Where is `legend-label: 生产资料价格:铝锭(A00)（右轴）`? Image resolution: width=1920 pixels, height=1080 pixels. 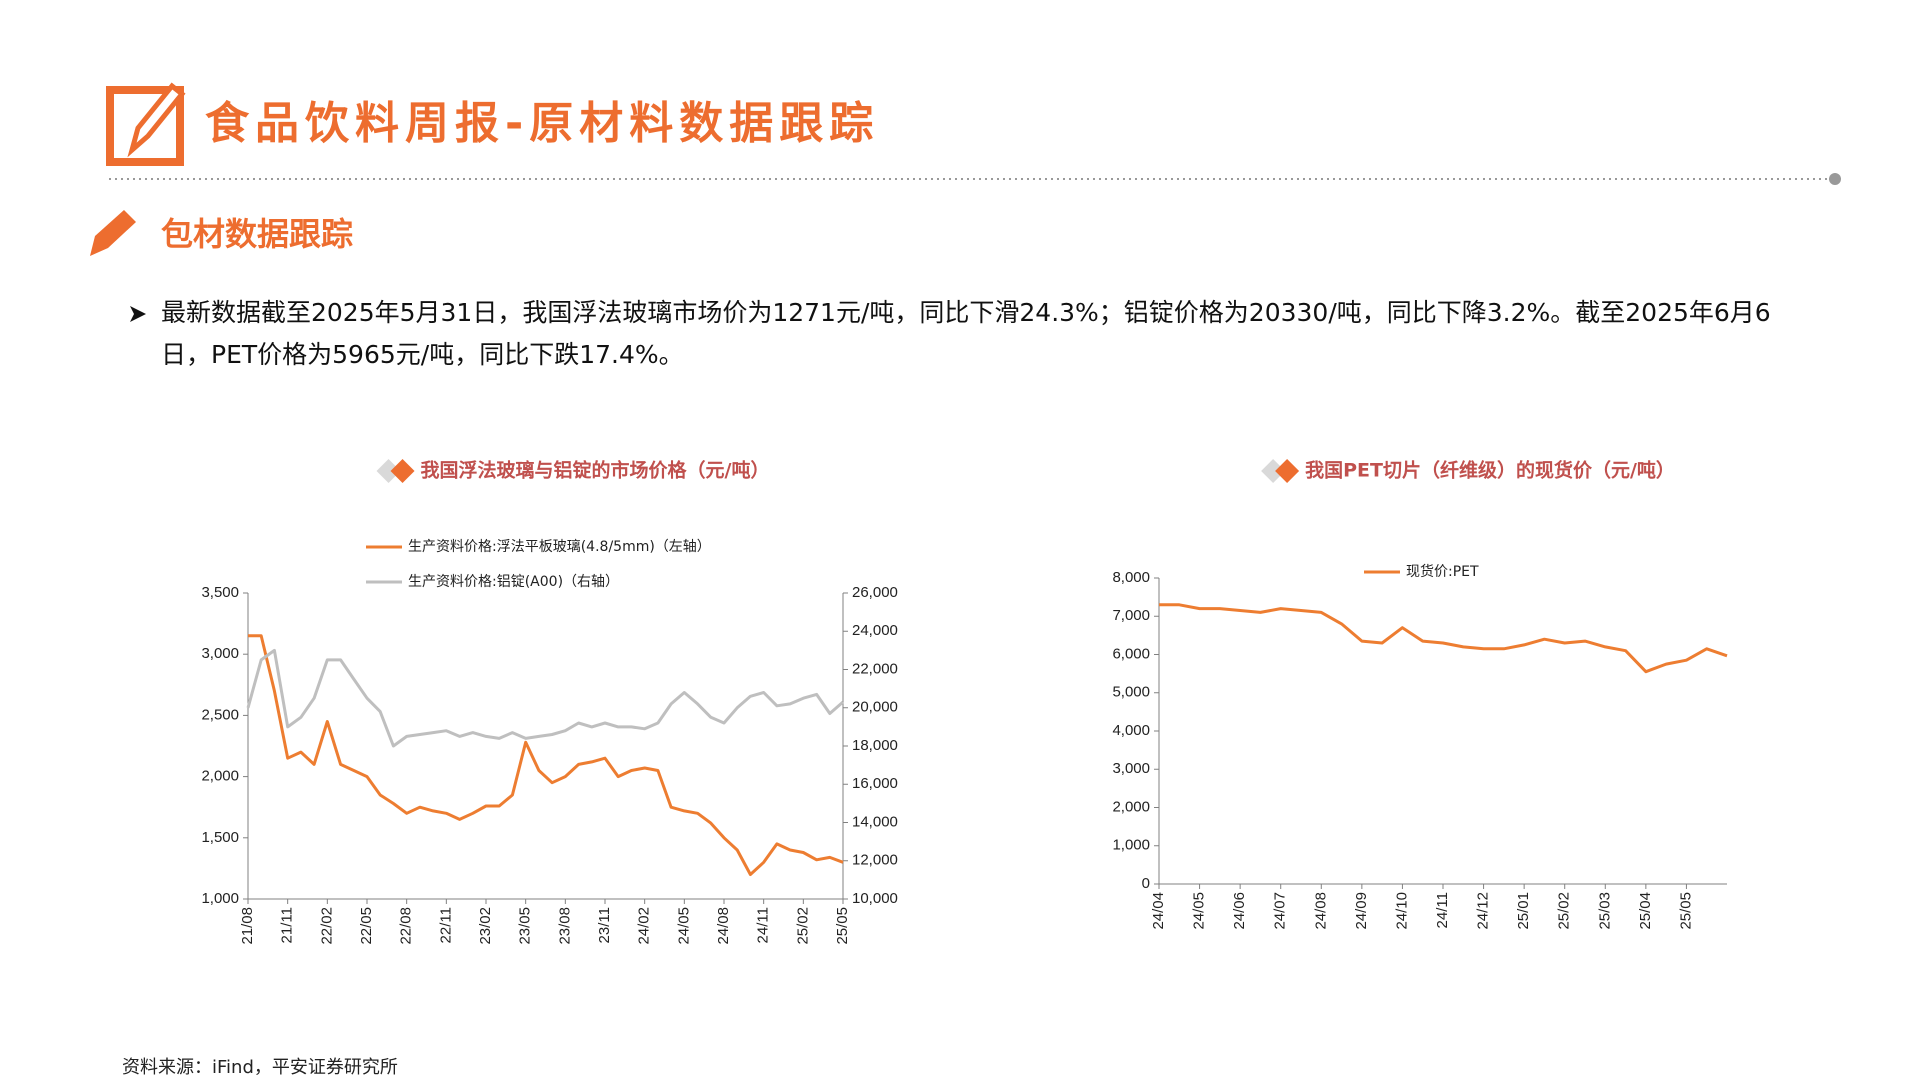 legend-label: 生产资料价格:铝锭(A00)（右轴） is located at coordinates (513, 582).